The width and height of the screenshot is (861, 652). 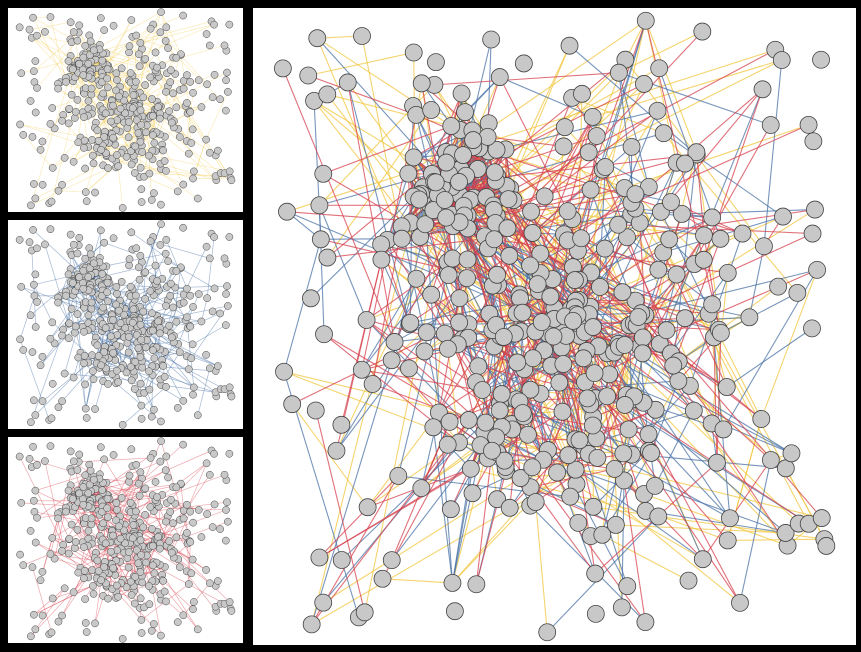 What do you see at coordinates (125, 540) in the screenshot?
I see `red-layer-network-panel` at bounding box center [125, 540].